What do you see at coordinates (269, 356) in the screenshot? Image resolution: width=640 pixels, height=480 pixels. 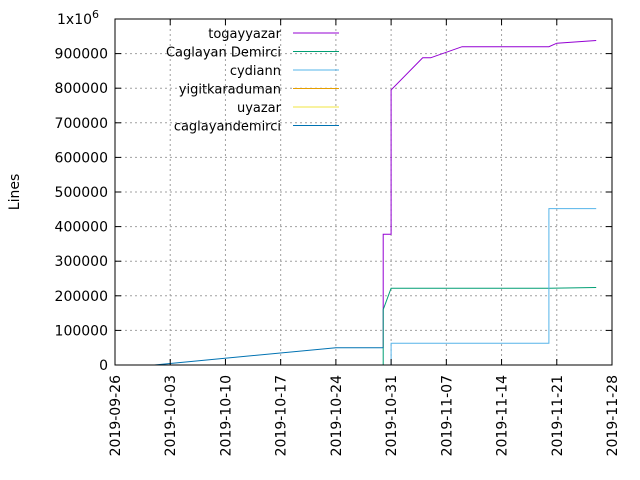 I see `series-line-caglayandemirci` at bounding box center [269, 356].